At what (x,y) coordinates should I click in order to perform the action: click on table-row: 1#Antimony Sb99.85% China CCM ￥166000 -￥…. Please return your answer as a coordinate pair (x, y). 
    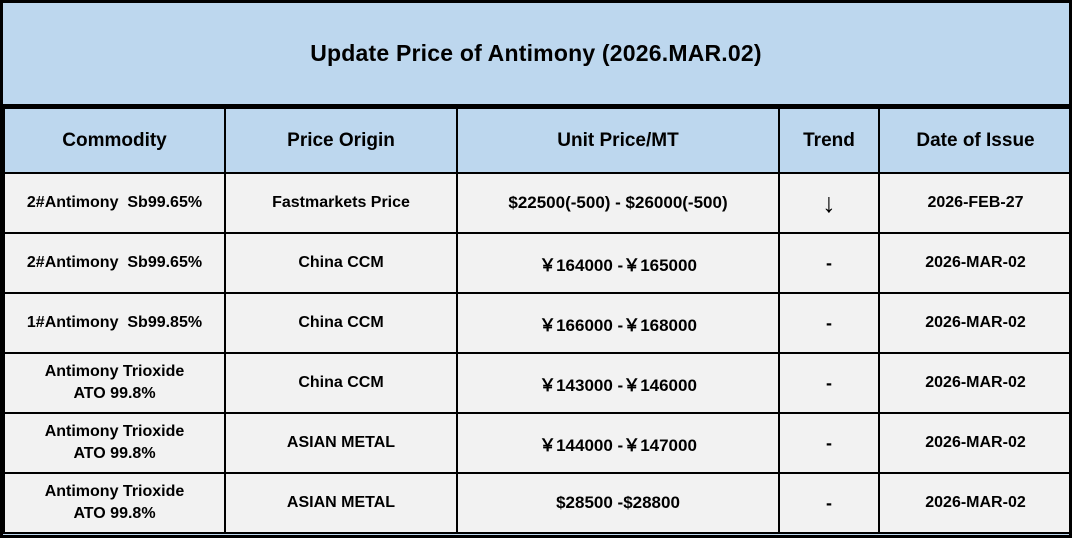
    Looking at the image, I should click on (536, 323).